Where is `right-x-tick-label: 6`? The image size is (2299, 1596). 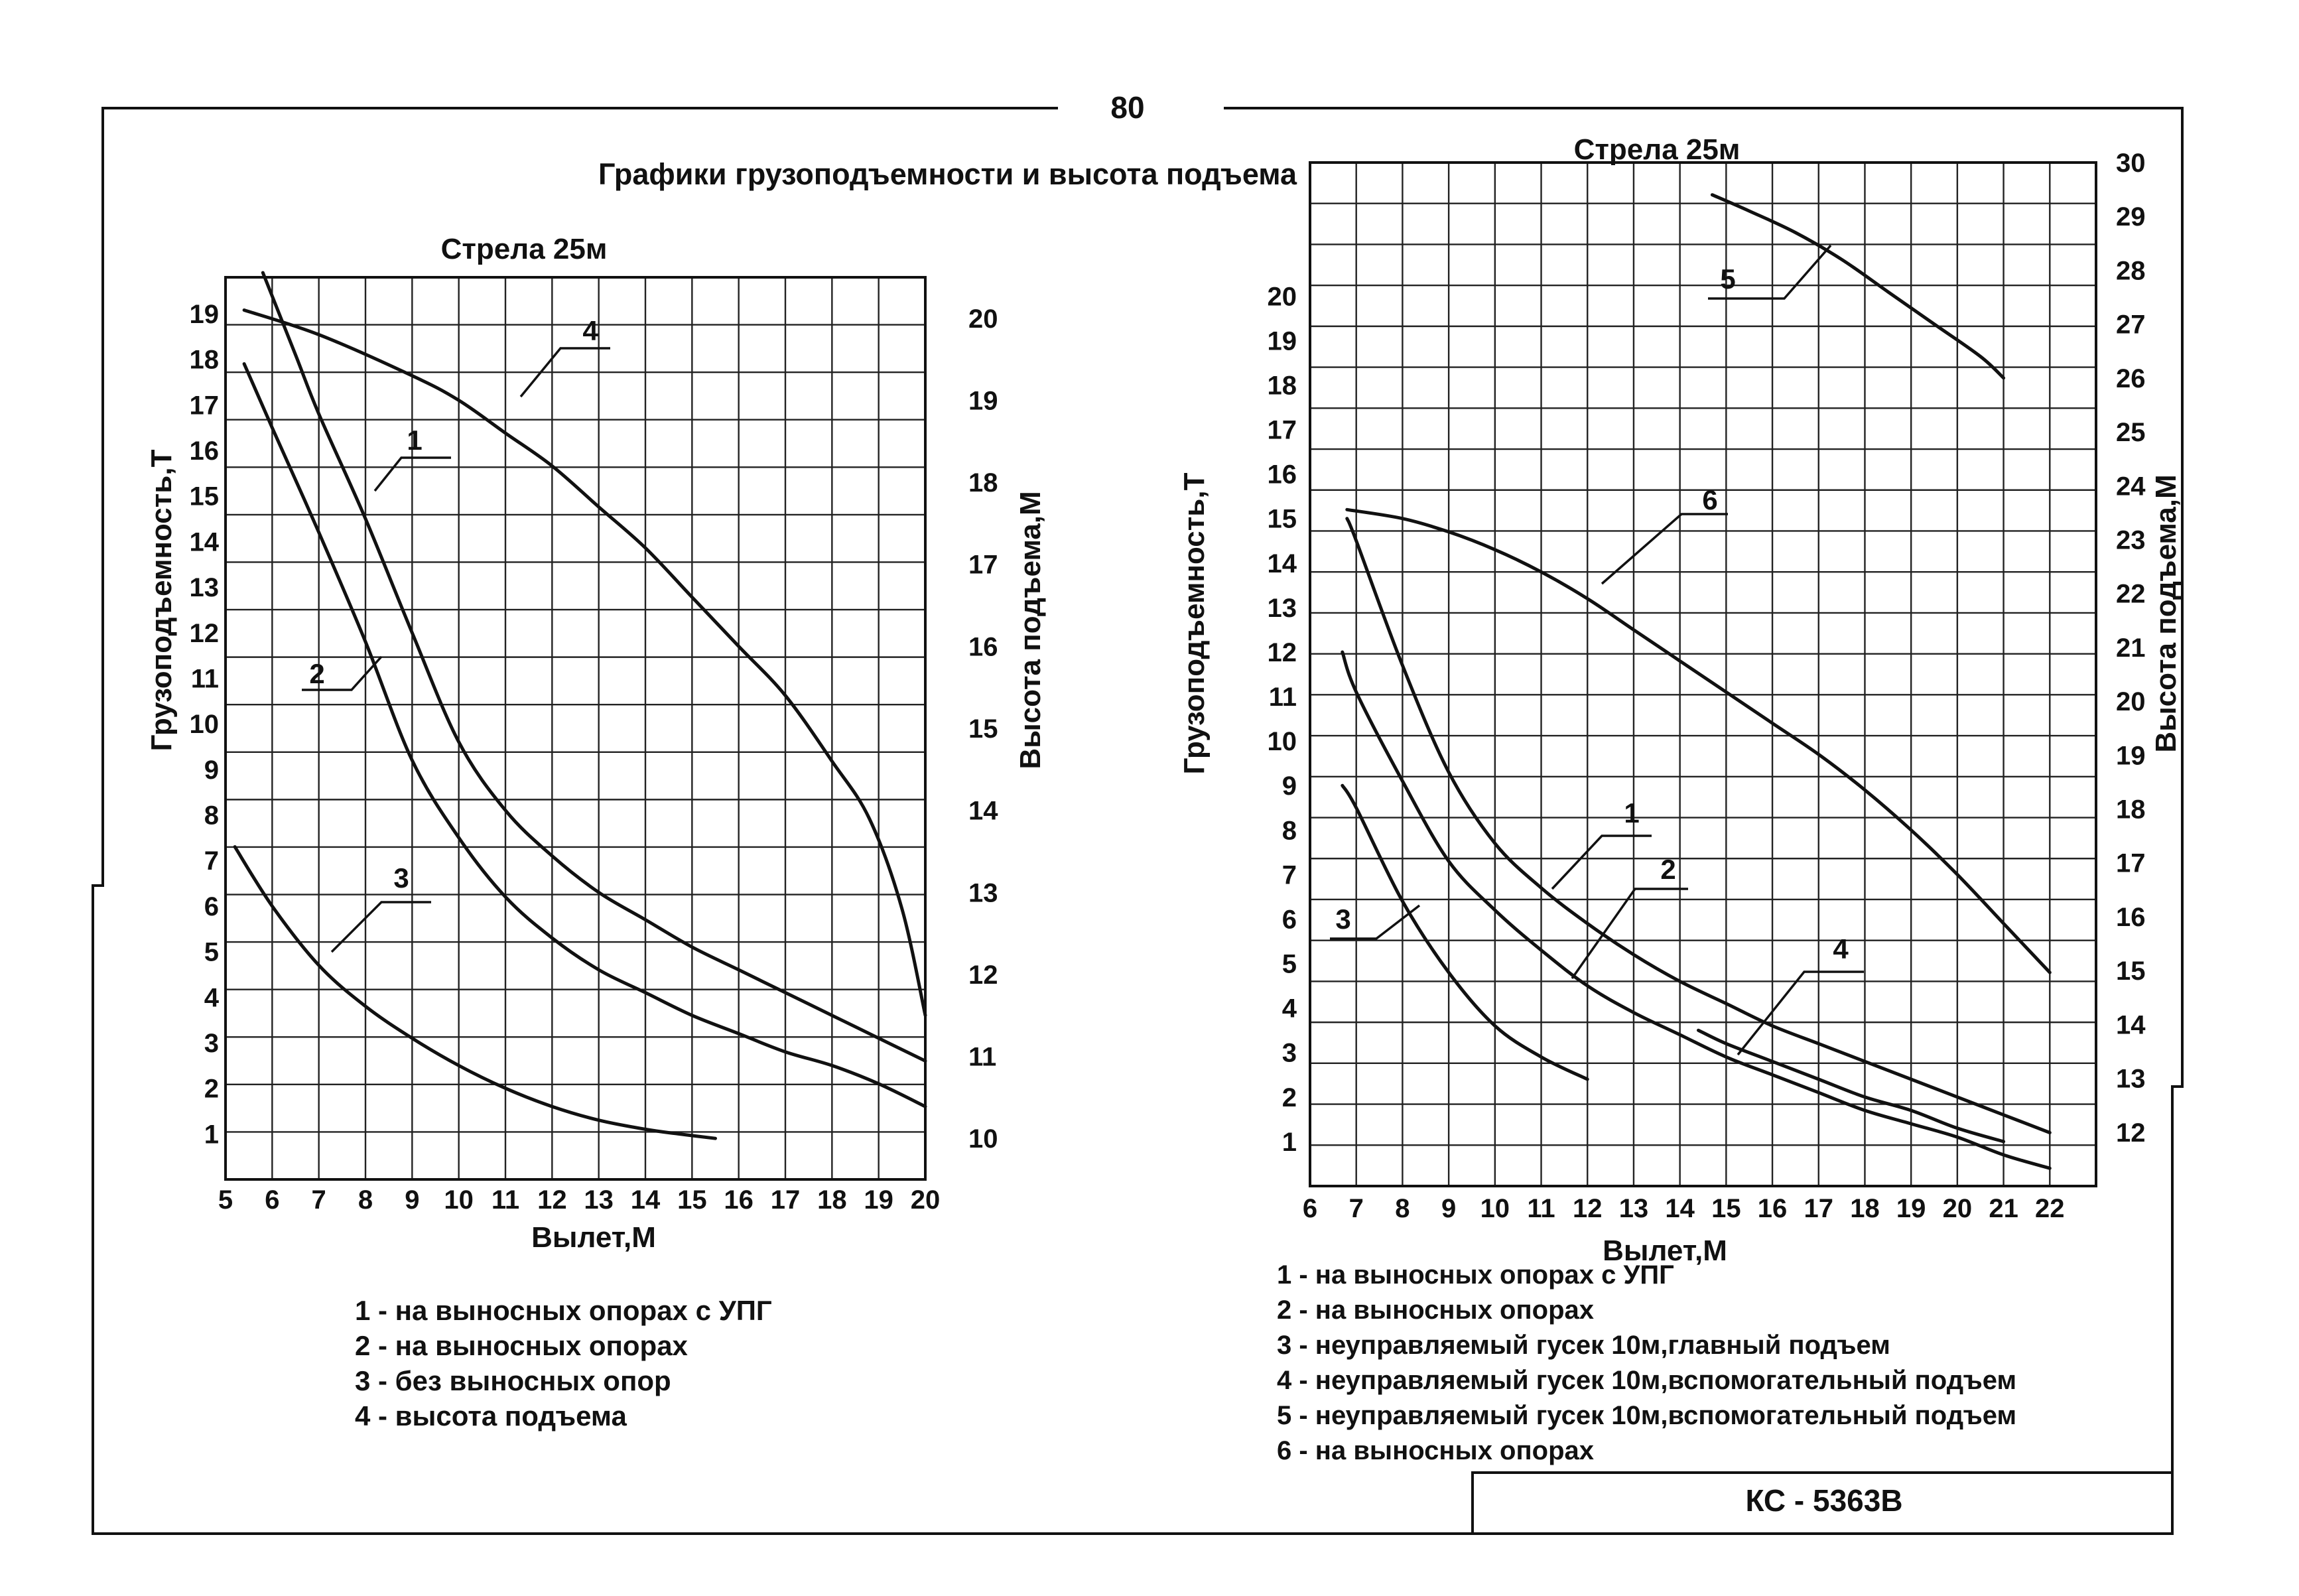
right-x-tick-label: 6 is located at coordinates (1310, 1208).